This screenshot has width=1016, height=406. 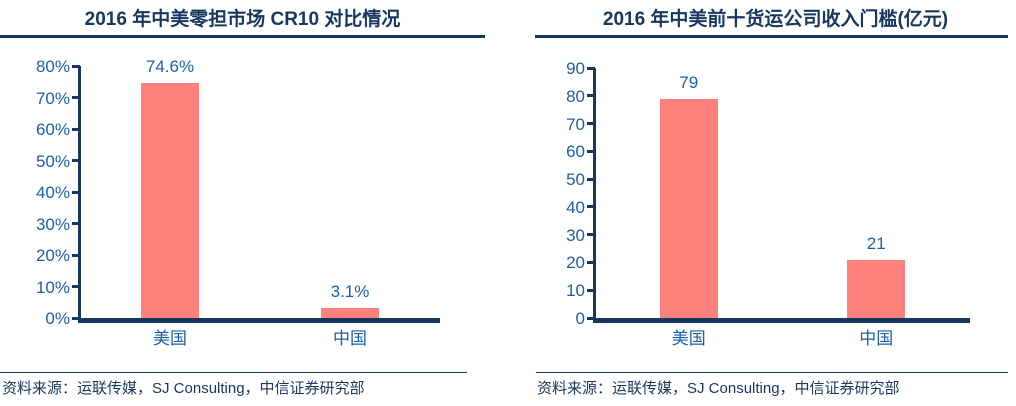 I want to click on y-tick-label: 60, so click(x=575, y=152).